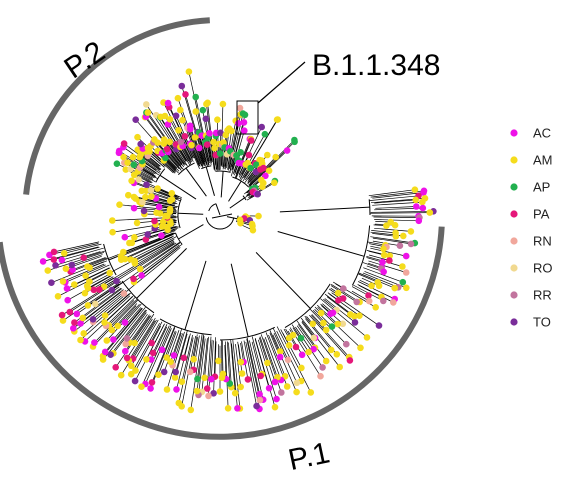  I want to click on legend-label-pa: PA, so click(541, 214).